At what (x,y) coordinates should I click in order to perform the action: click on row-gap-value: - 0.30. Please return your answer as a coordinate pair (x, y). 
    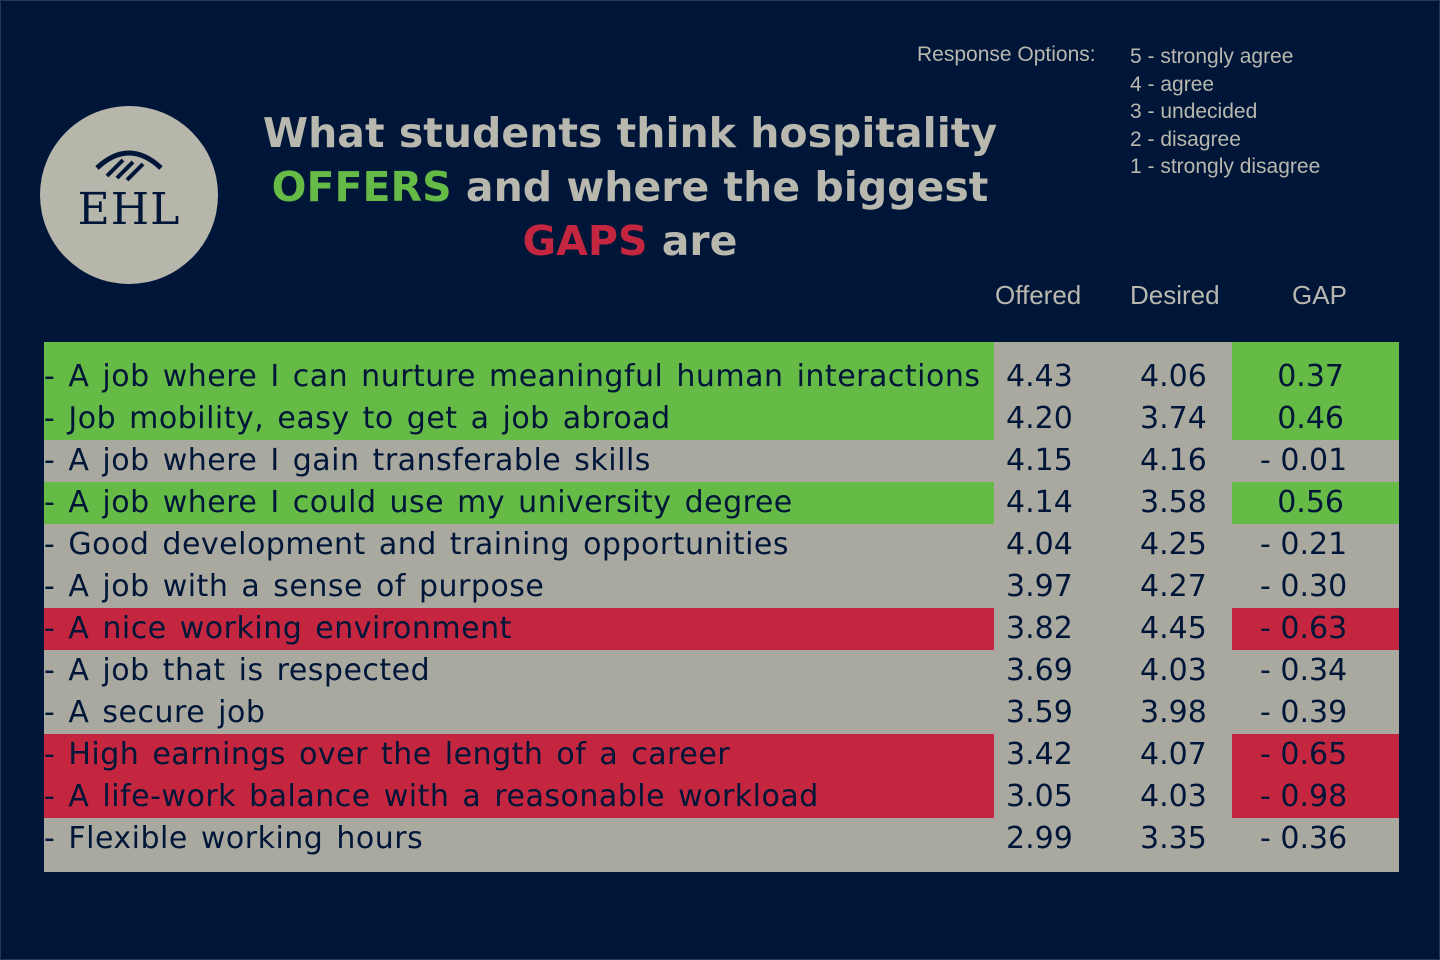
    Looking at the image, I should click on (1304, 586).